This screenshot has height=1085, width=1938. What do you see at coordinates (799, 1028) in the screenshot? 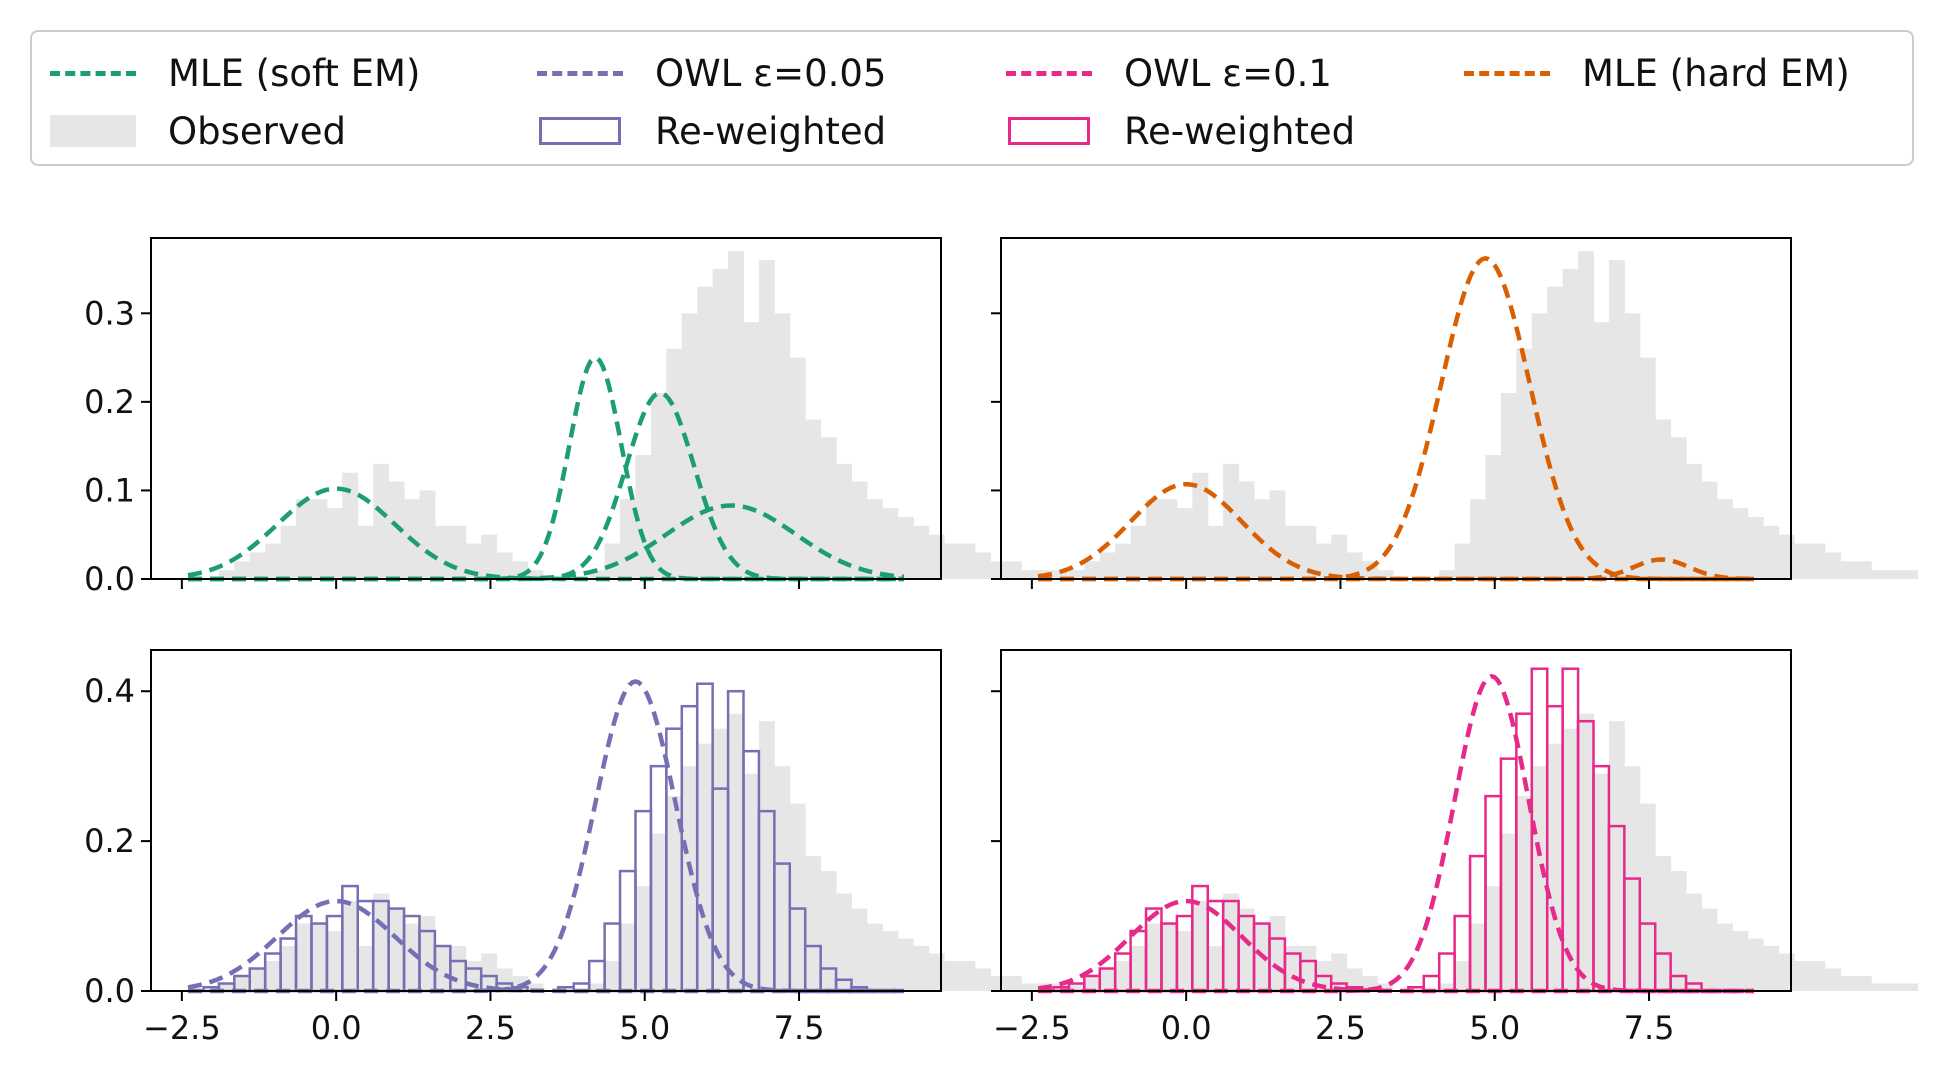
I see `x-tick-label: 7.5` at bounding box center [799, 1028].